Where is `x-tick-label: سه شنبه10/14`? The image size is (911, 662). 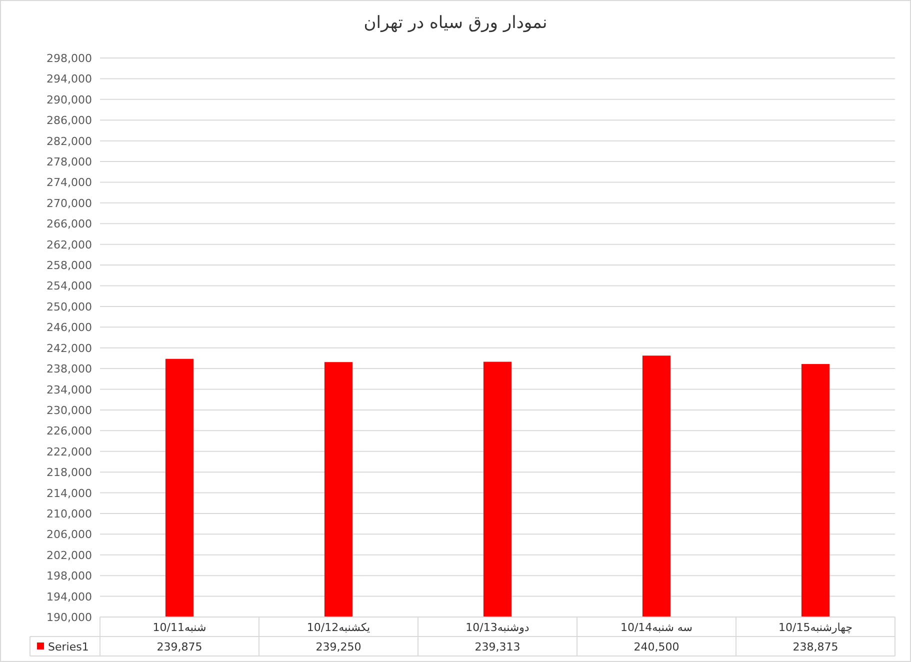
x-tick-label: سه شنبه10/14 is located at coordinates (656, 627).